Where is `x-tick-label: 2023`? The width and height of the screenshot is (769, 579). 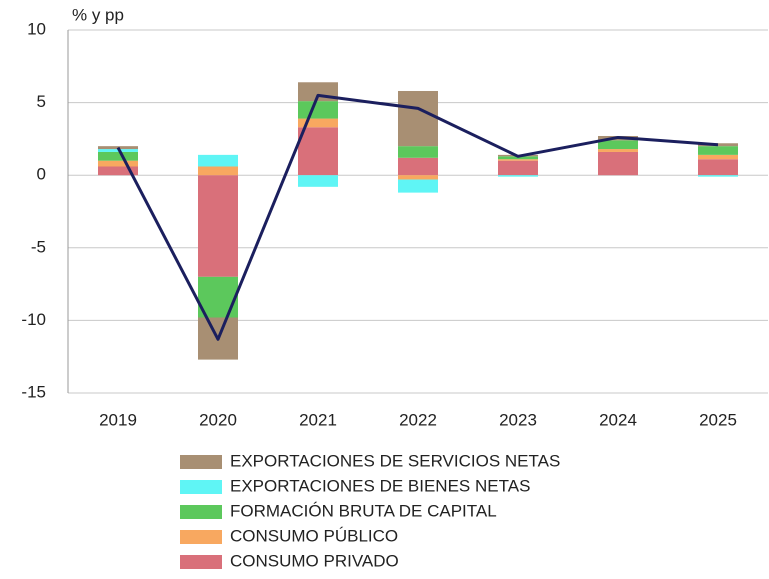
x-tick-label: 2023 is located at coordinates (518, 419).